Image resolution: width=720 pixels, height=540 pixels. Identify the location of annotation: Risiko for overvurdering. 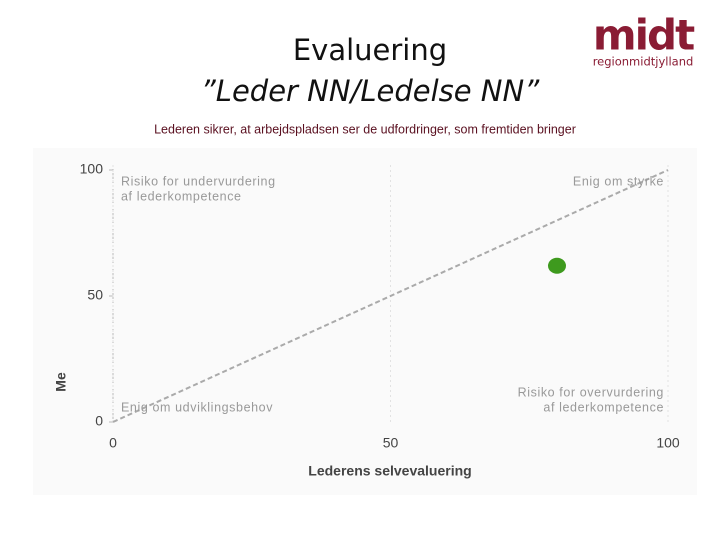
(591, 392).